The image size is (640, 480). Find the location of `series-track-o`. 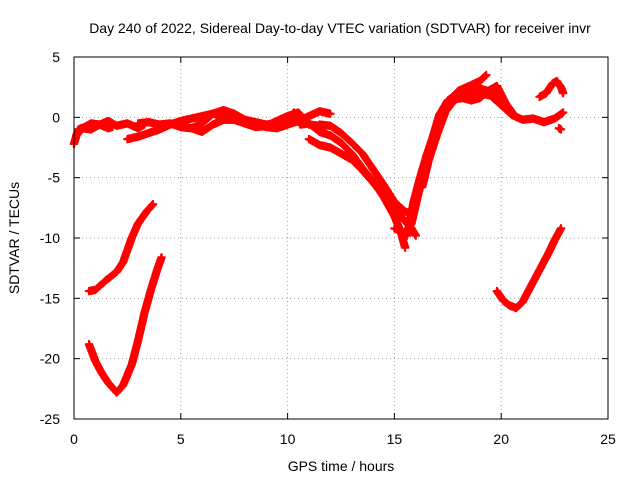

series-track-o is located at coordinates (121, 247).